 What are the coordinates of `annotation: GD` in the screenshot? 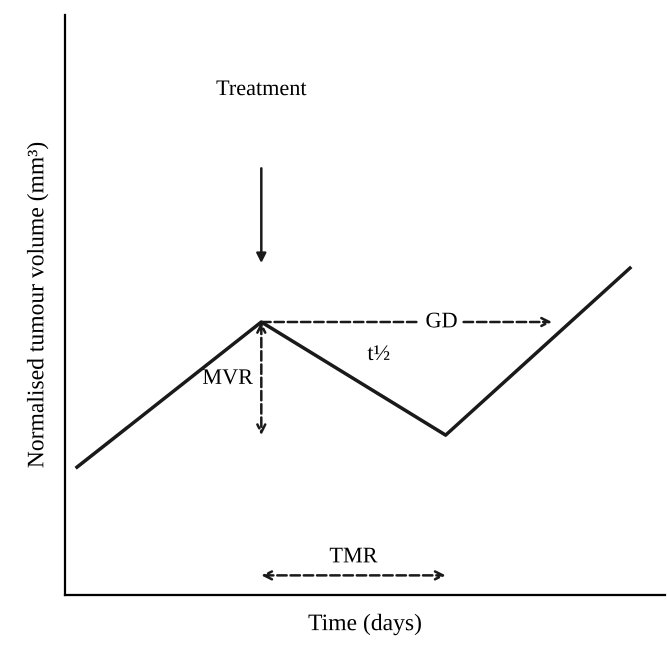 It's located at (441, 320).